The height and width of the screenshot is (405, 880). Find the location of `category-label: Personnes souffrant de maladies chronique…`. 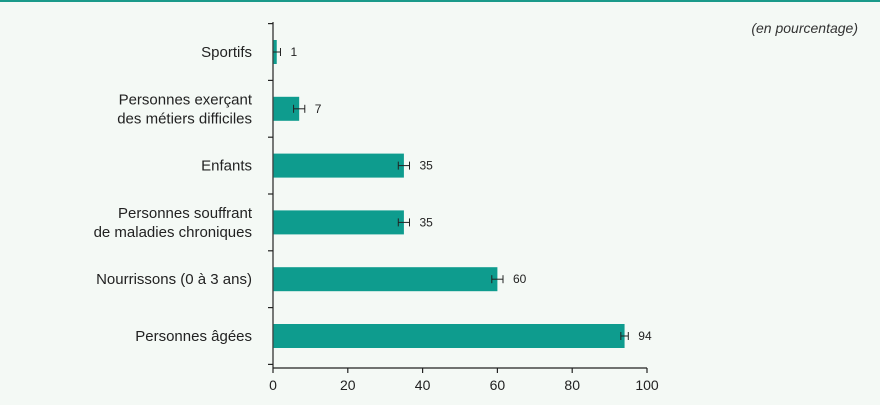

category-label: Personnes souffrant de maladies chronique… is located at coordinates (173, 223).